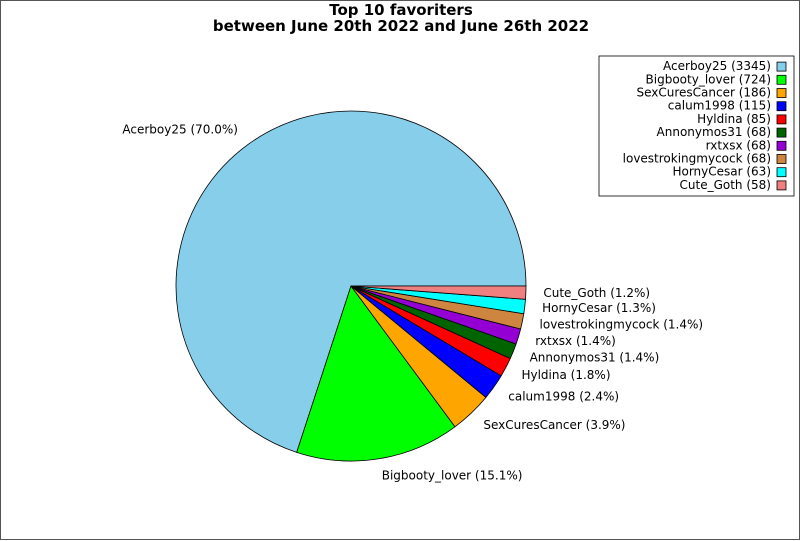  Describe the element at coordinates (575, 341) in the screenshot. I see `slice-label-rxtxsx: rxtxsx (1.4%)` at that location.